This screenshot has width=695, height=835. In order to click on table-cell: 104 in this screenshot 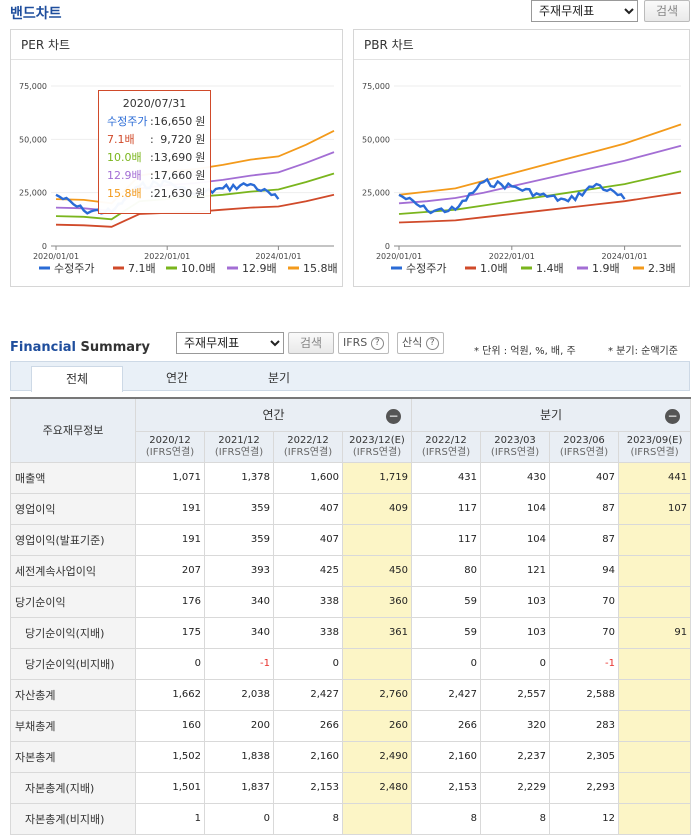, I will do `click(515, 508)`.